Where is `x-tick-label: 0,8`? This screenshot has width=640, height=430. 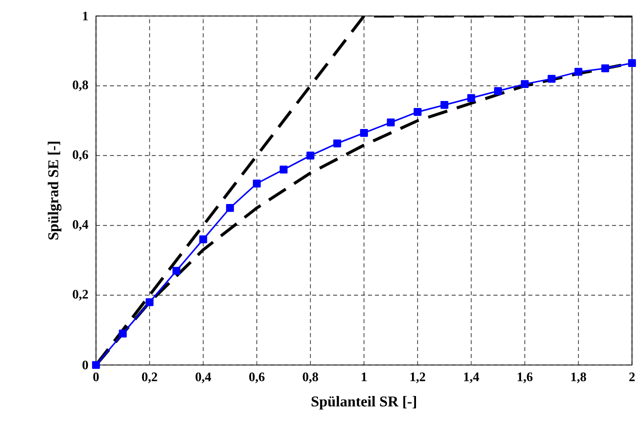
x-tick-label: 0,8 is located at coordinates (310, 378).